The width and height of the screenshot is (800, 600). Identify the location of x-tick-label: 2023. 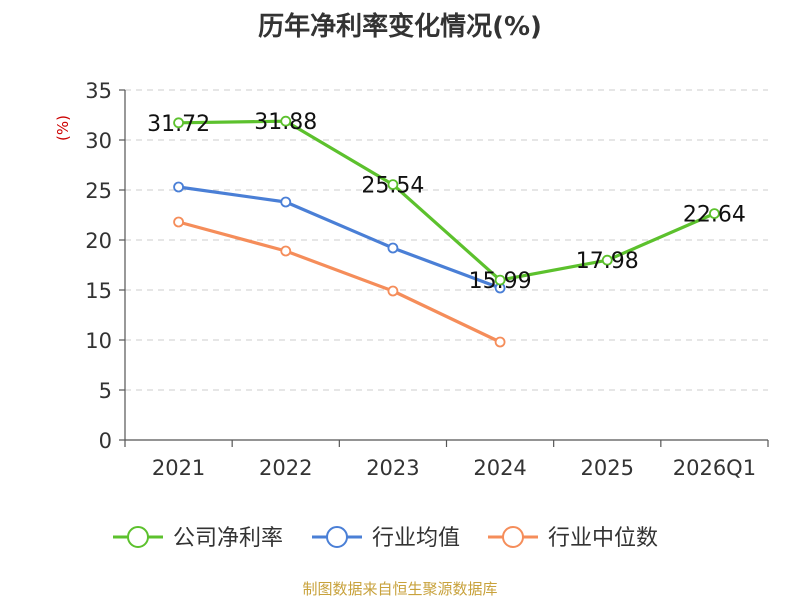
(392, 468).